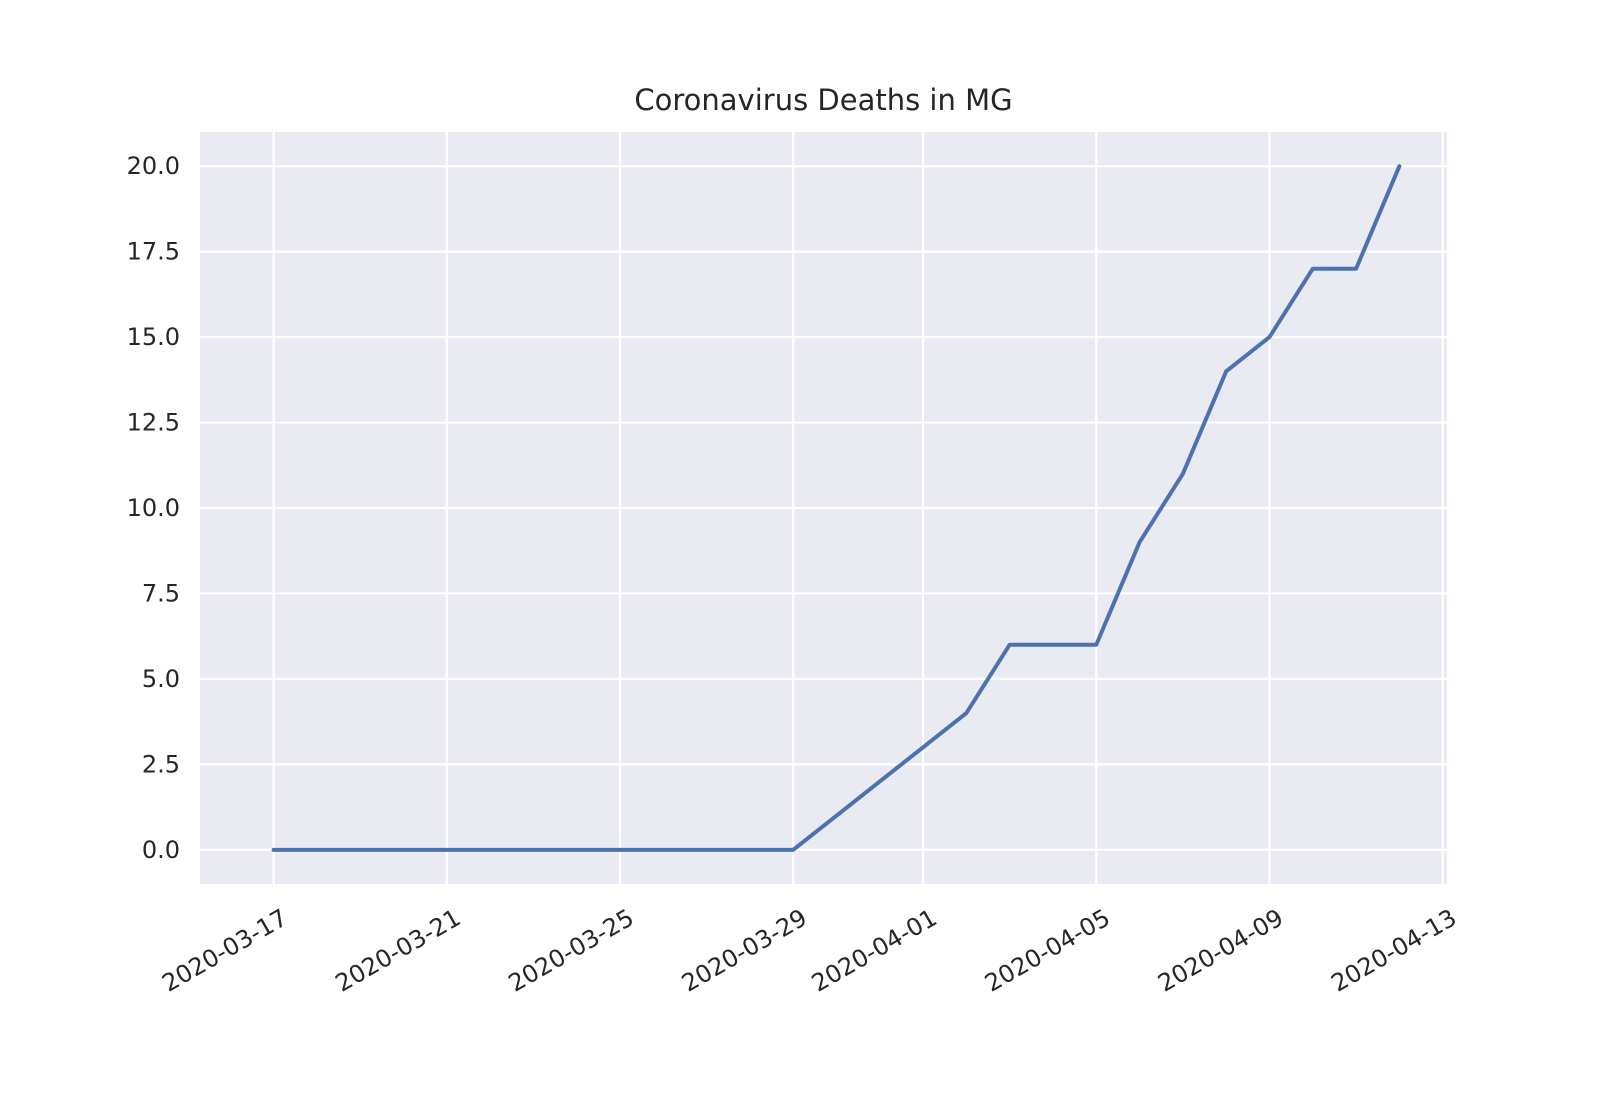 Image resolution: width=1600 pixels, height=1100 pixels. I want to click on y-tick-label: 20.0, so click(153, 166).